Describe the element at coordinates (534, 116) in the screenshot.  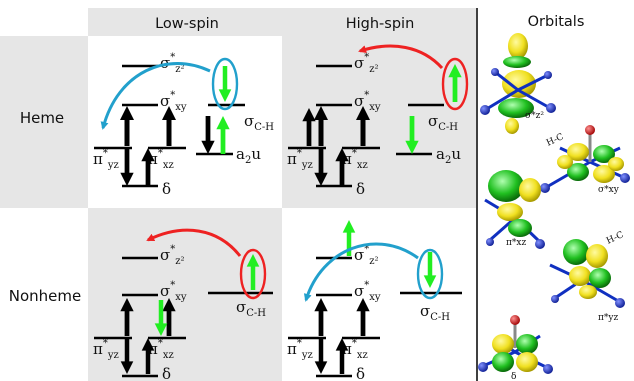
I see `orbital-label-z2: σ*z²` at that location.